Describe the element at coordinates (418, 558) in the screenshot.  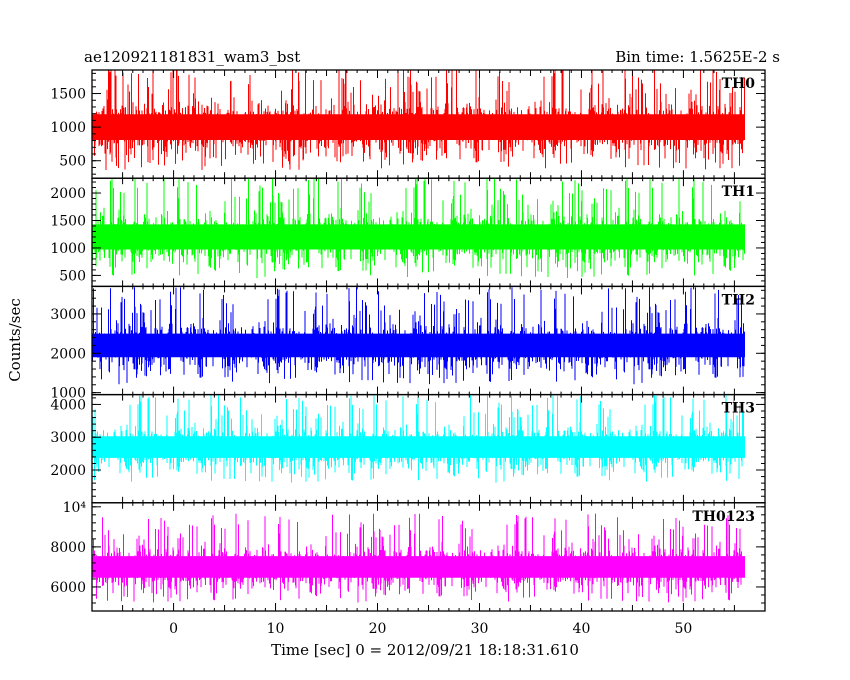
I see `series-th0123` at that location.